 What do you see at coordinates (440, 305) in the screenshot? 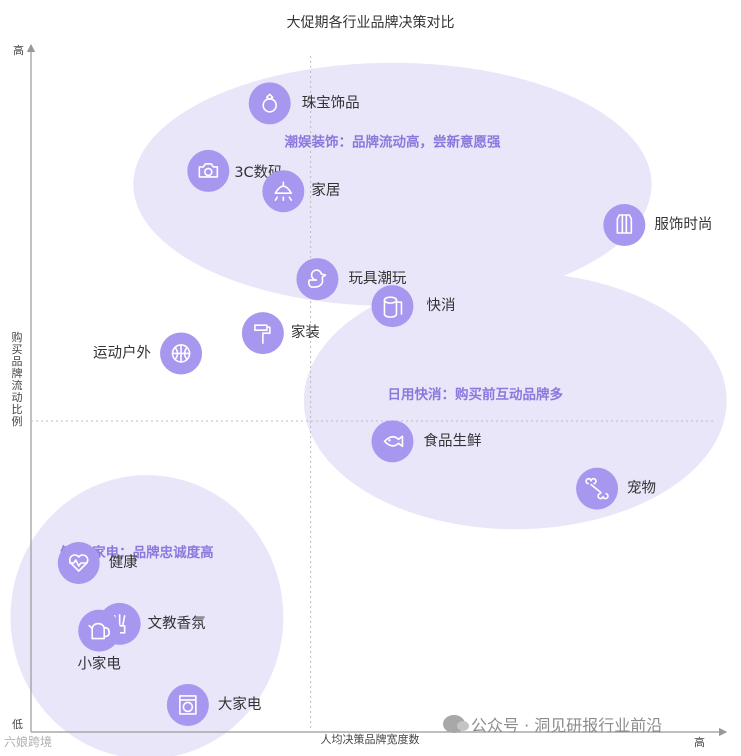
I see `point-label: 快消` at bounding box center [440, 305].